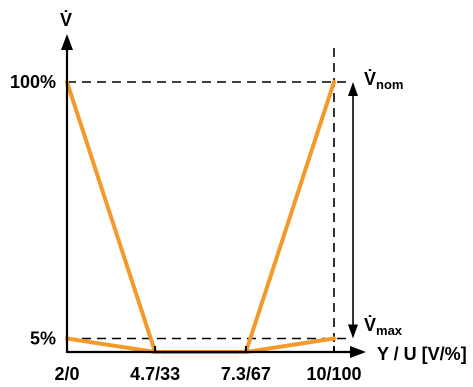  Describe the element at coordinates (389, 330) in the screenshot. I see `annotation-max-sub: max` at that location.